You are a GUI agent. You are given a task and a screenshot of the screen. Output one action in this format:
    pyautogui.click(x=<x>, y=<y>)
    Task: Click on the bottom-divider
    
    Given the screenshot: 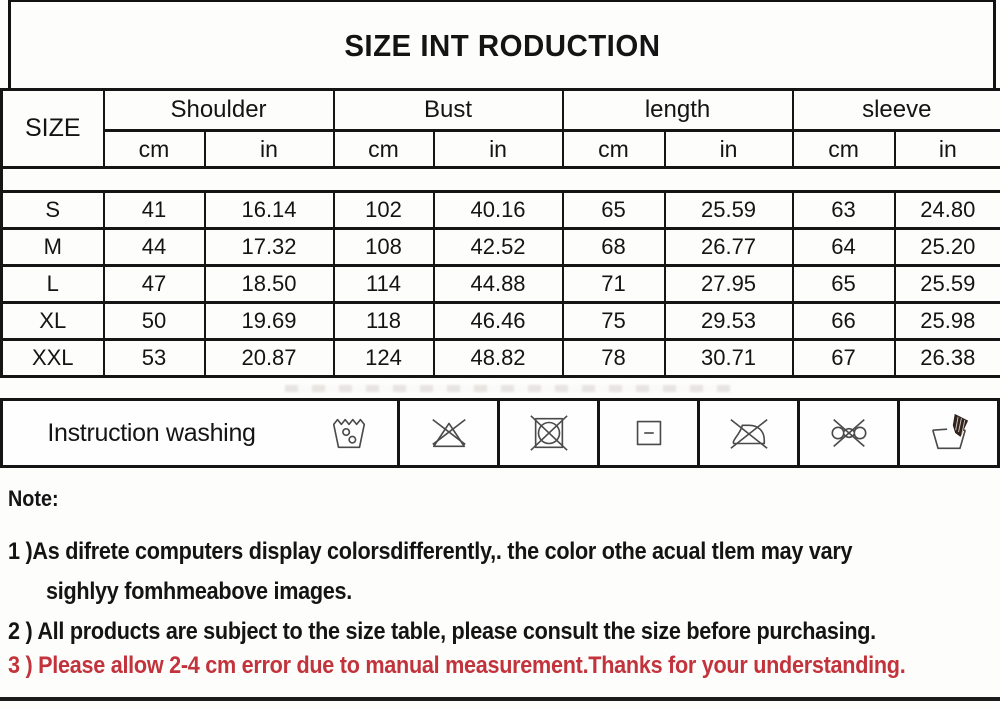 What is the action you would take?
    pyautogui.click(x=500, y=699)
    